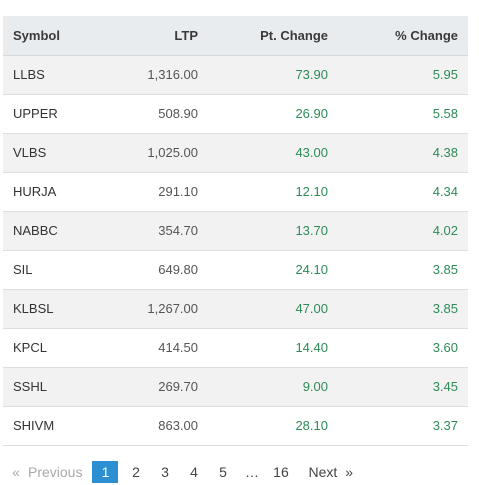  What do you see at coordinates (30, 386) in the screenshot?
I see `symbol-cell: SSHL` at bounding box center [30, 386].